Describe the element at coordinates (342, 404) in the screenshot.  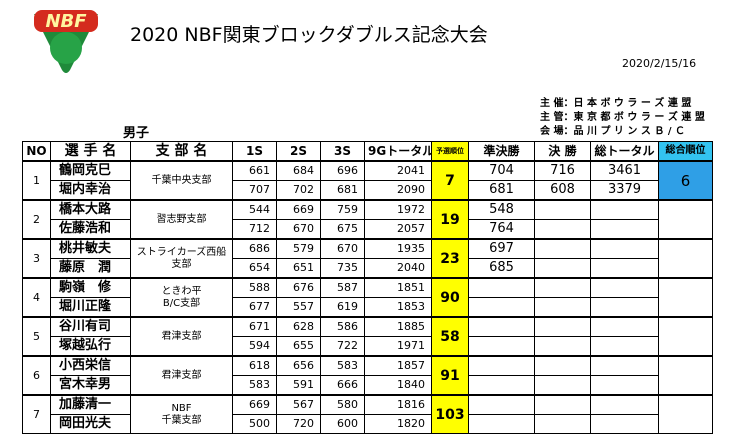
I see `score: 580` at that location.